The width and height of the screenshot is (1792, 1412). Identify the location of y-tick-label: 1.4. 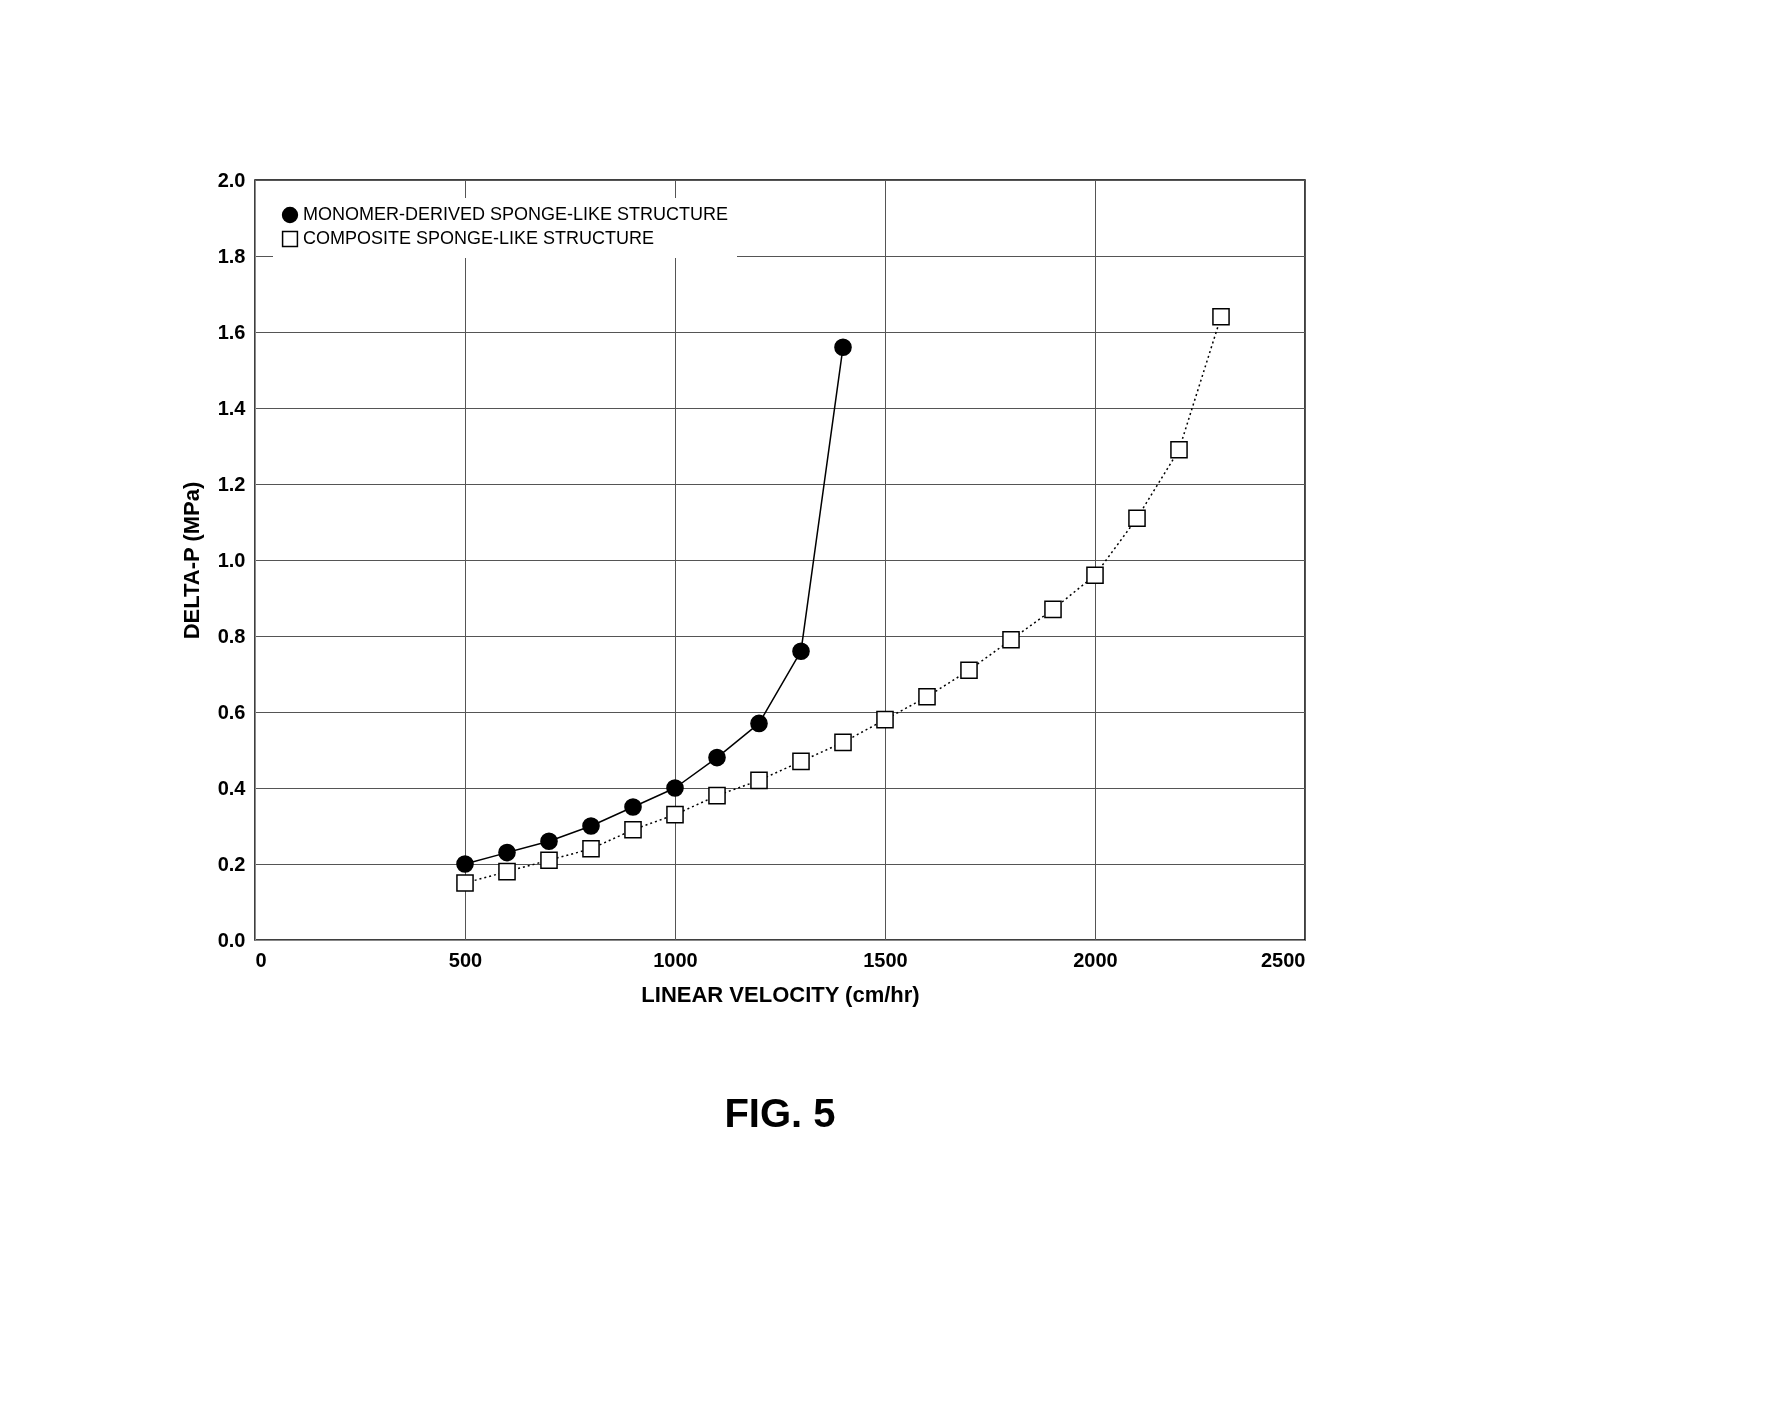
(232, 407).